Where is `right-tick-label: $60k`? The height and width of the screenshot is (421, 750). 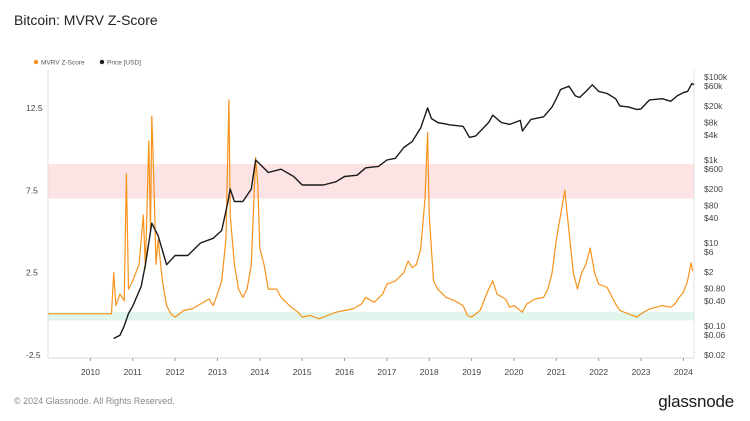
right-tick-label: $60k is located at coordinates (713, 86).